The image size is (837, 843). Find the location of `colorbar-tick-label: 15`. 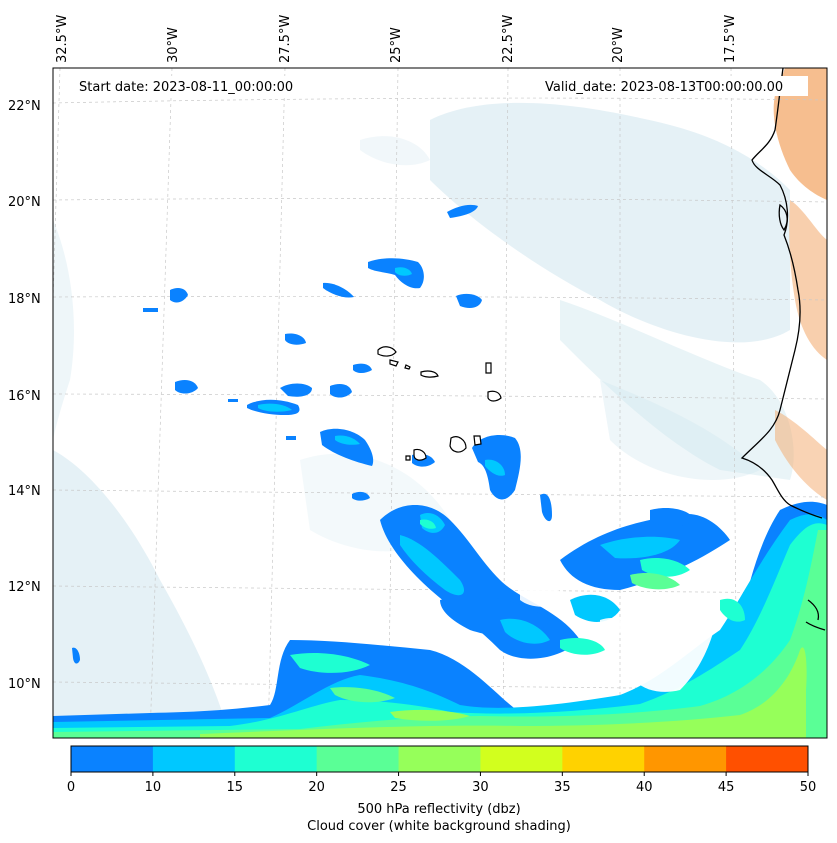

colorbar-tick-label: 15 is located at coordinates (235, 787).